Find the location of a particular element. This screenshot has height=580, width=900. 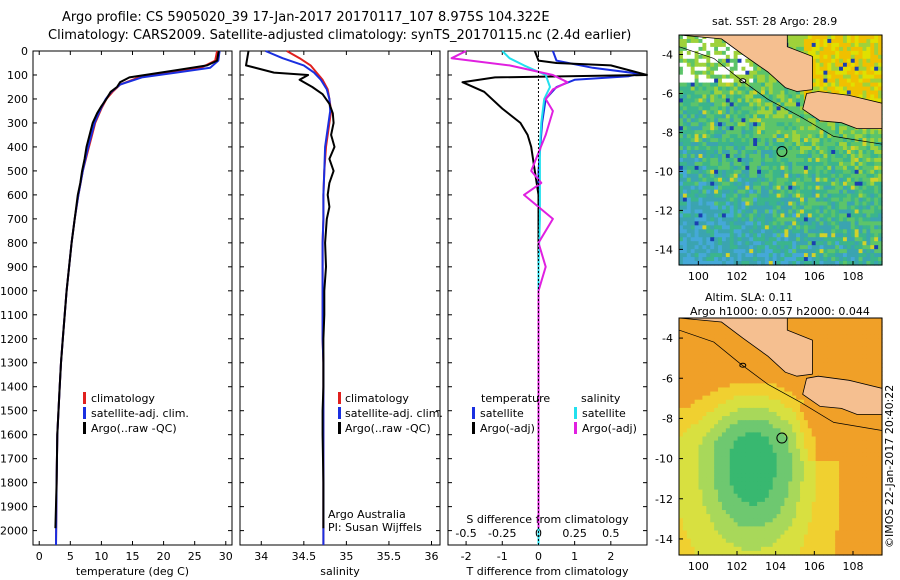

diff-x2-tick-label: -0.5 is located at coordinates (465, 533).